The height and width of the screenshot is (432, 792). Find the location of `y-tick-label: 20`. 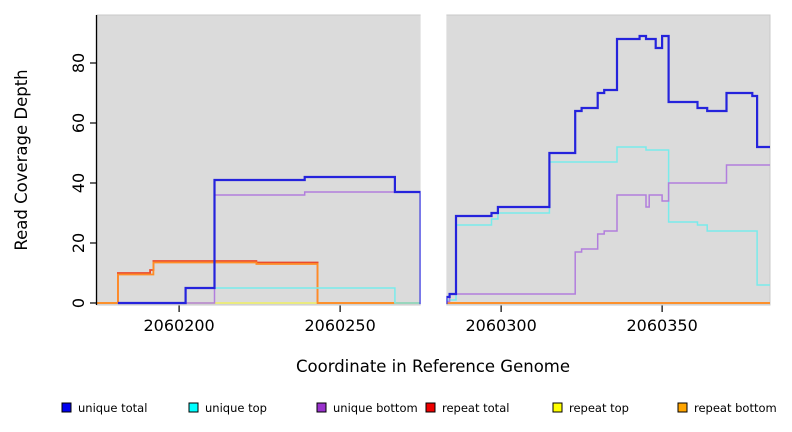

y-tick-label: 20 is located at coordinates (78, 243).